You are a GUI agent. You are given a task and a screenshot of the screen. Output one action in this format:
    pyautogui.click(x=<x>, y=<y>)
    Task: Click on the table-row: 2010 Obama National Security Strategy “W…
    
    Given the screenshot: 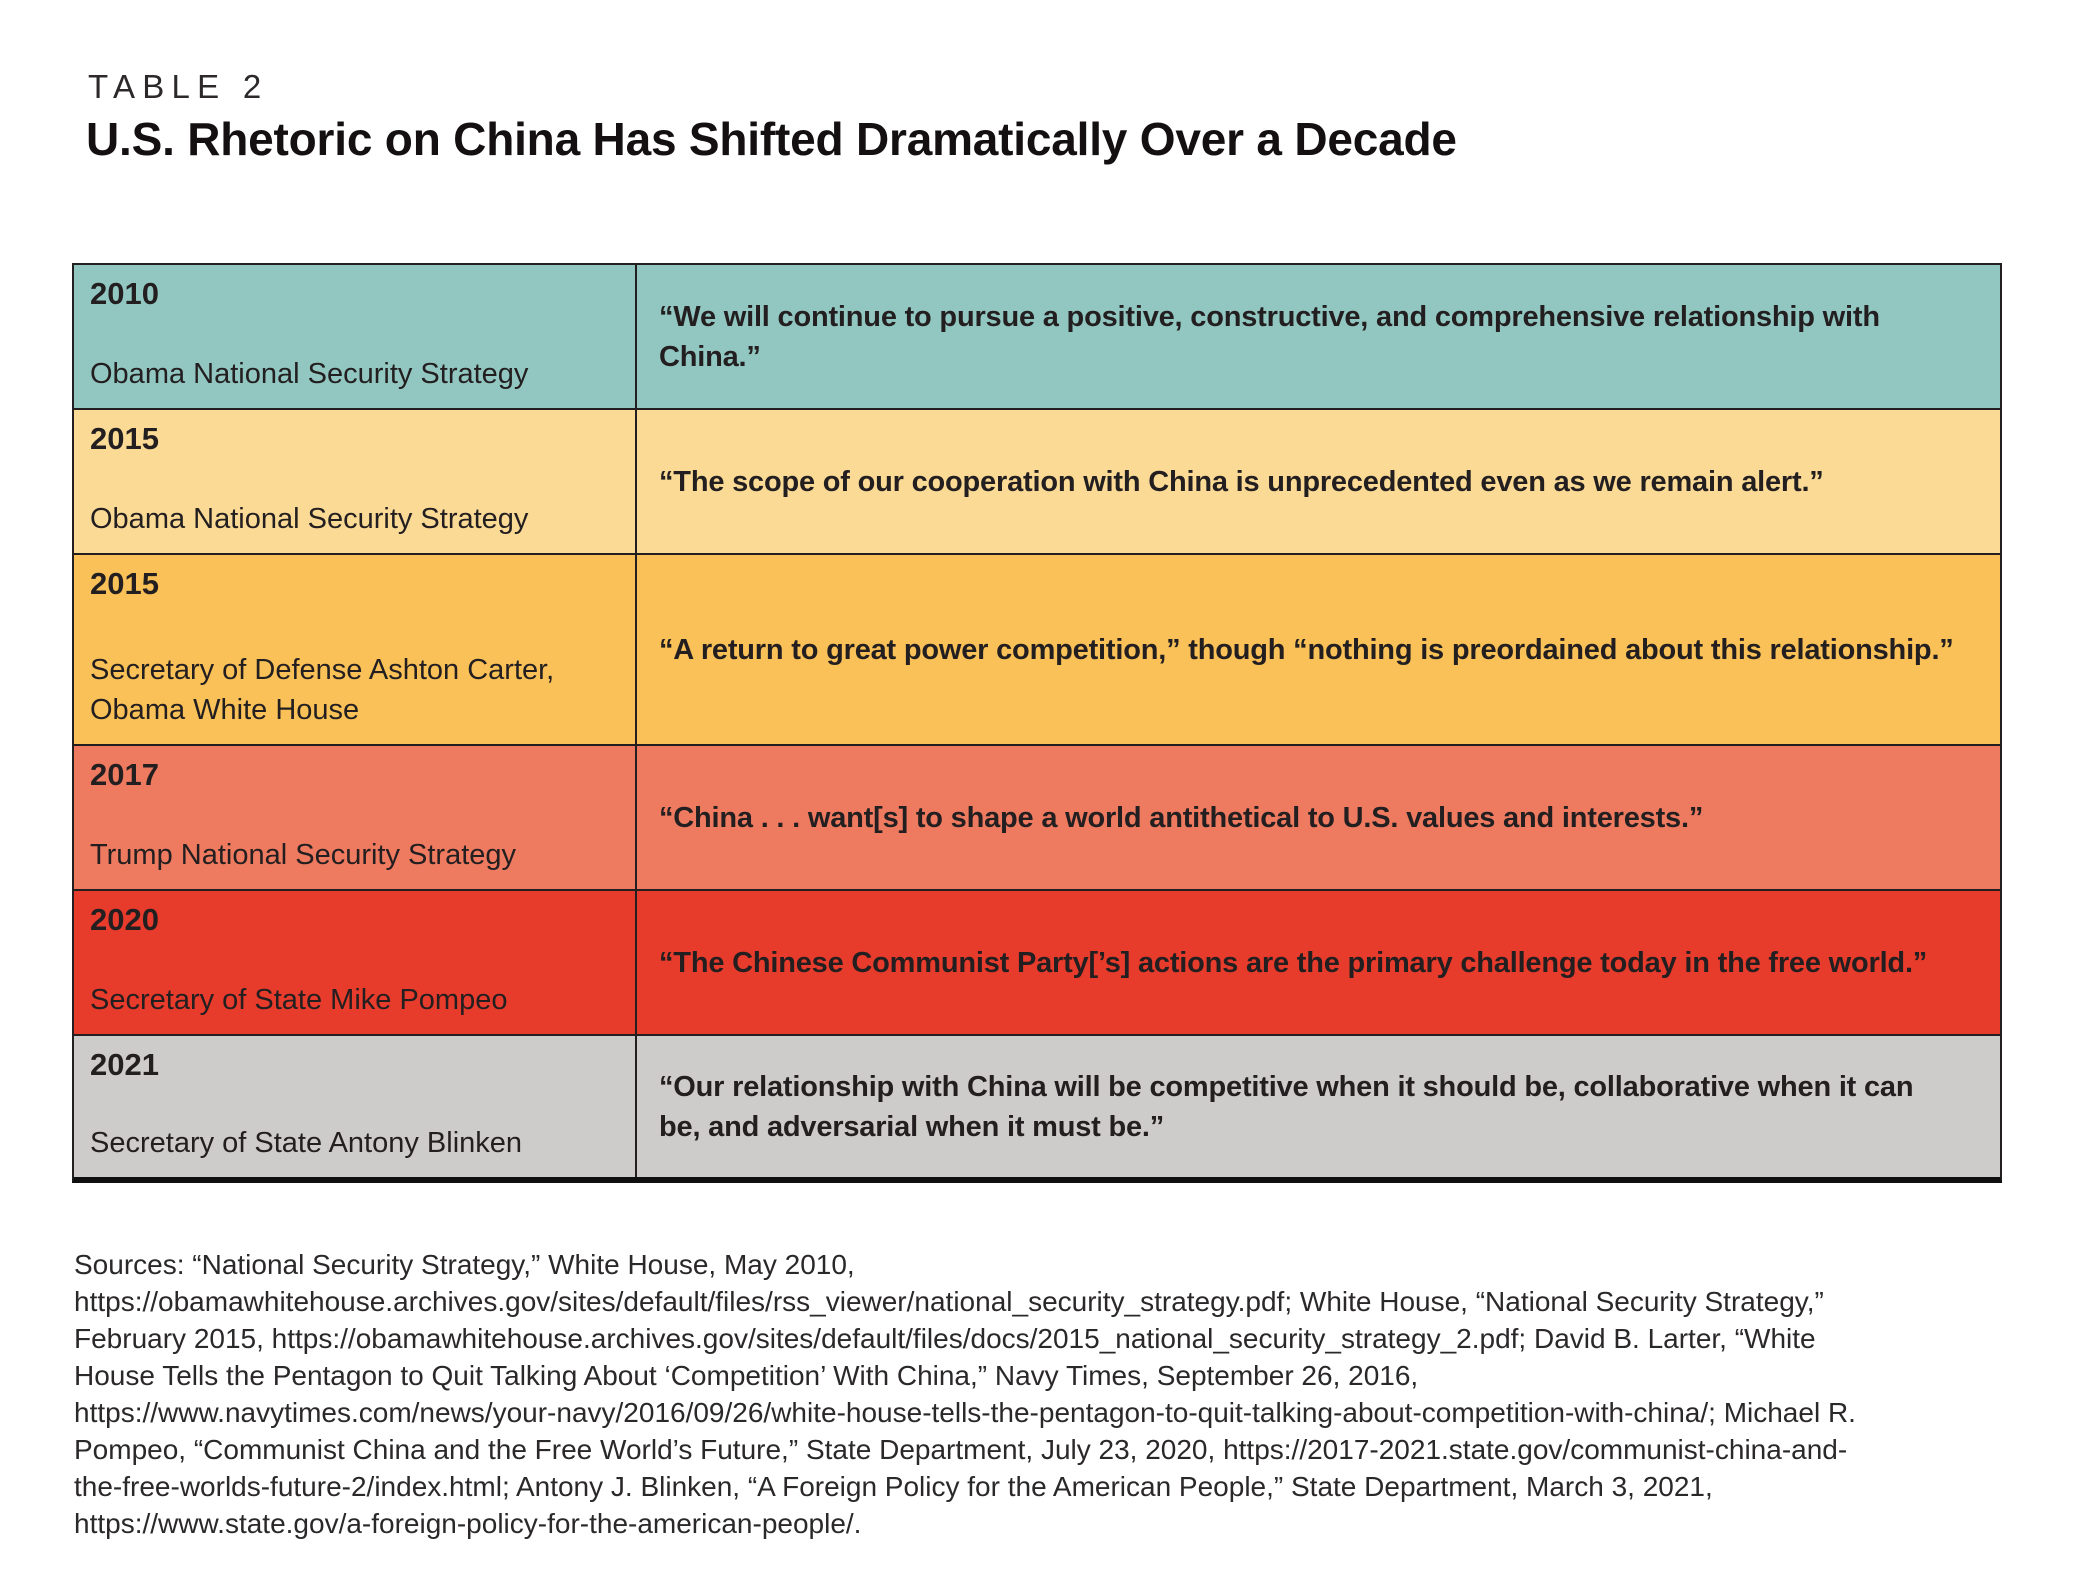 What is the action you would take?
    pyautogui.click(x=1037, y=337)
    